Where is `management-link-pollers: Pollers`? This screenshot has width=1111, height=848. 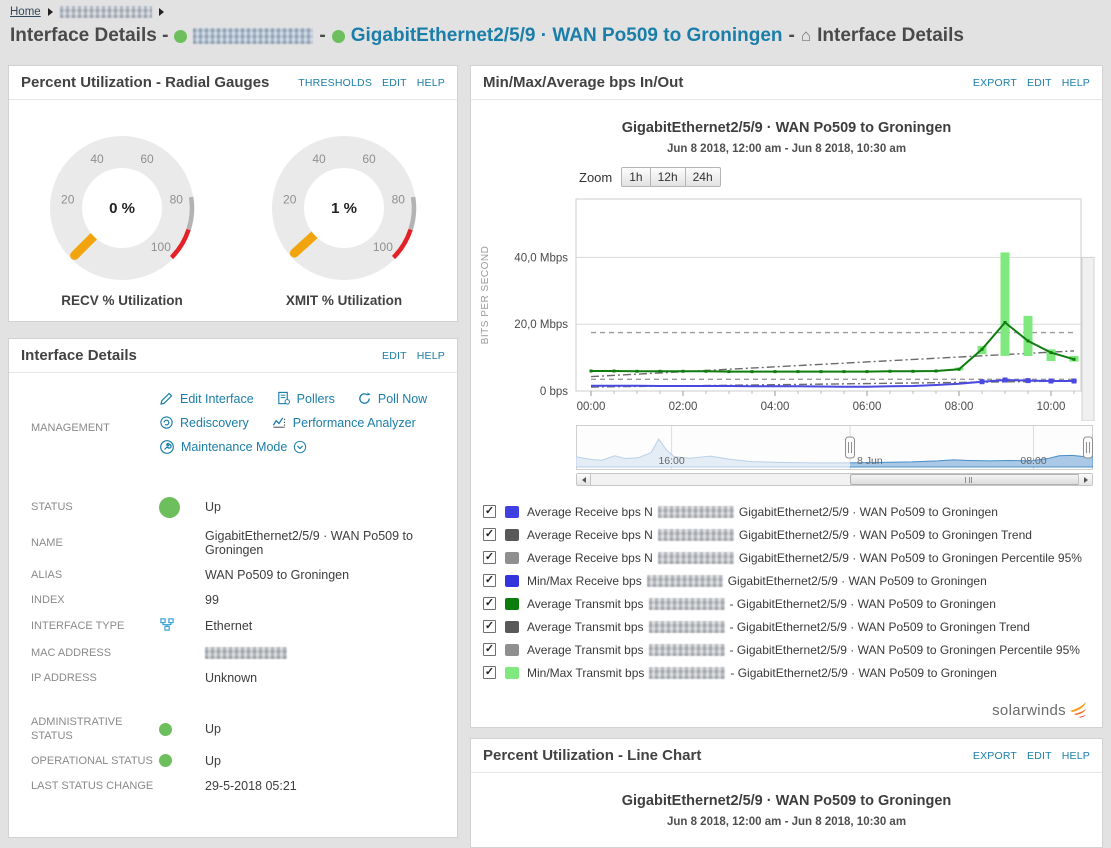 management-link-pollers: Pollers is located at coordinates (305, 398).